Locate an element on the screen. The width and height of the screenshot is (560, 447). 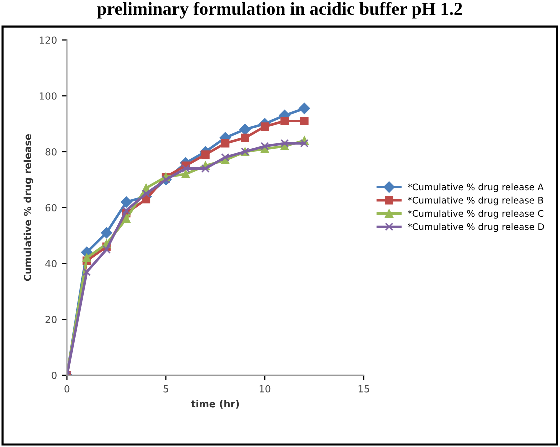
y-tick-label: 80 is located at coordinates (51, 152).